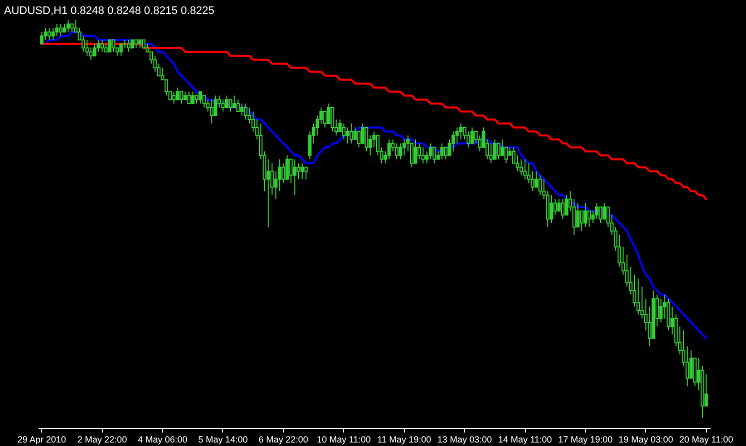  I want to click on x-tick-label: 4 May 06:00, so click(163, 439).